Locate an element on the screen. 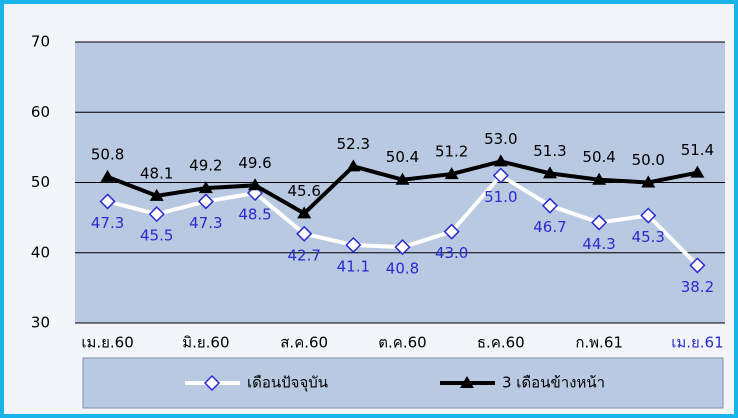  y-tick-label: 60 is located at coordinates (40, 112).